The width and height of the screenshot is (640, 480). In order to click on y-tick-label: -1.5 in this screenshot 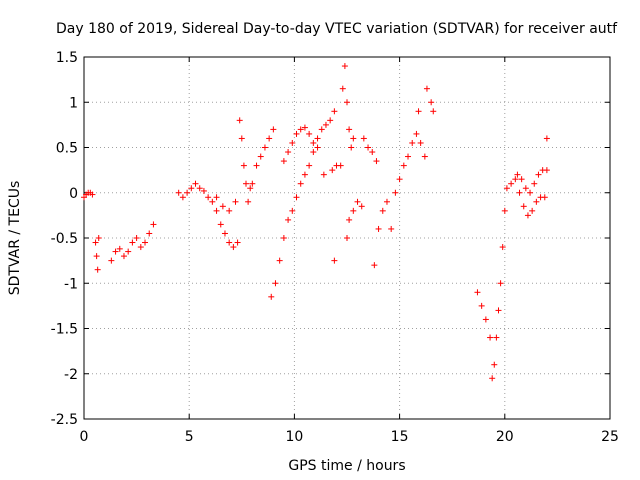, I will do `click(64, 330)`.